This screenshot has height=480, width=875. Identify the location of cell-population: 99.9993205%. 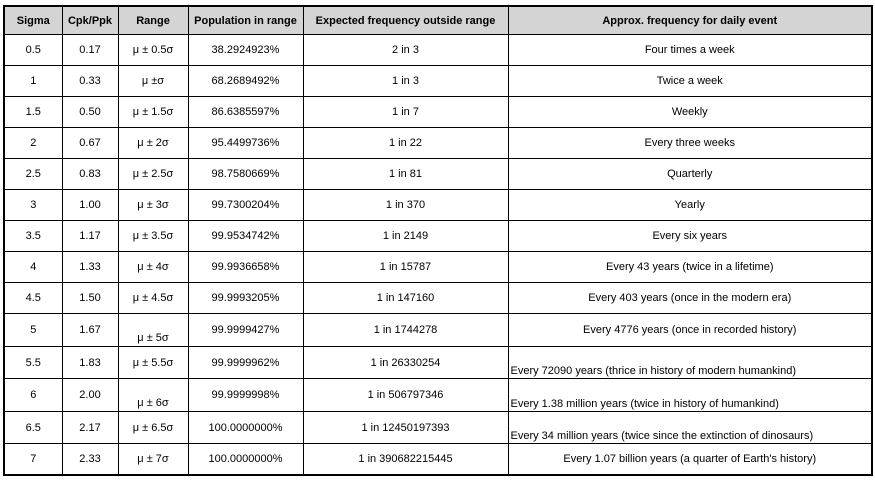
(245, 298).